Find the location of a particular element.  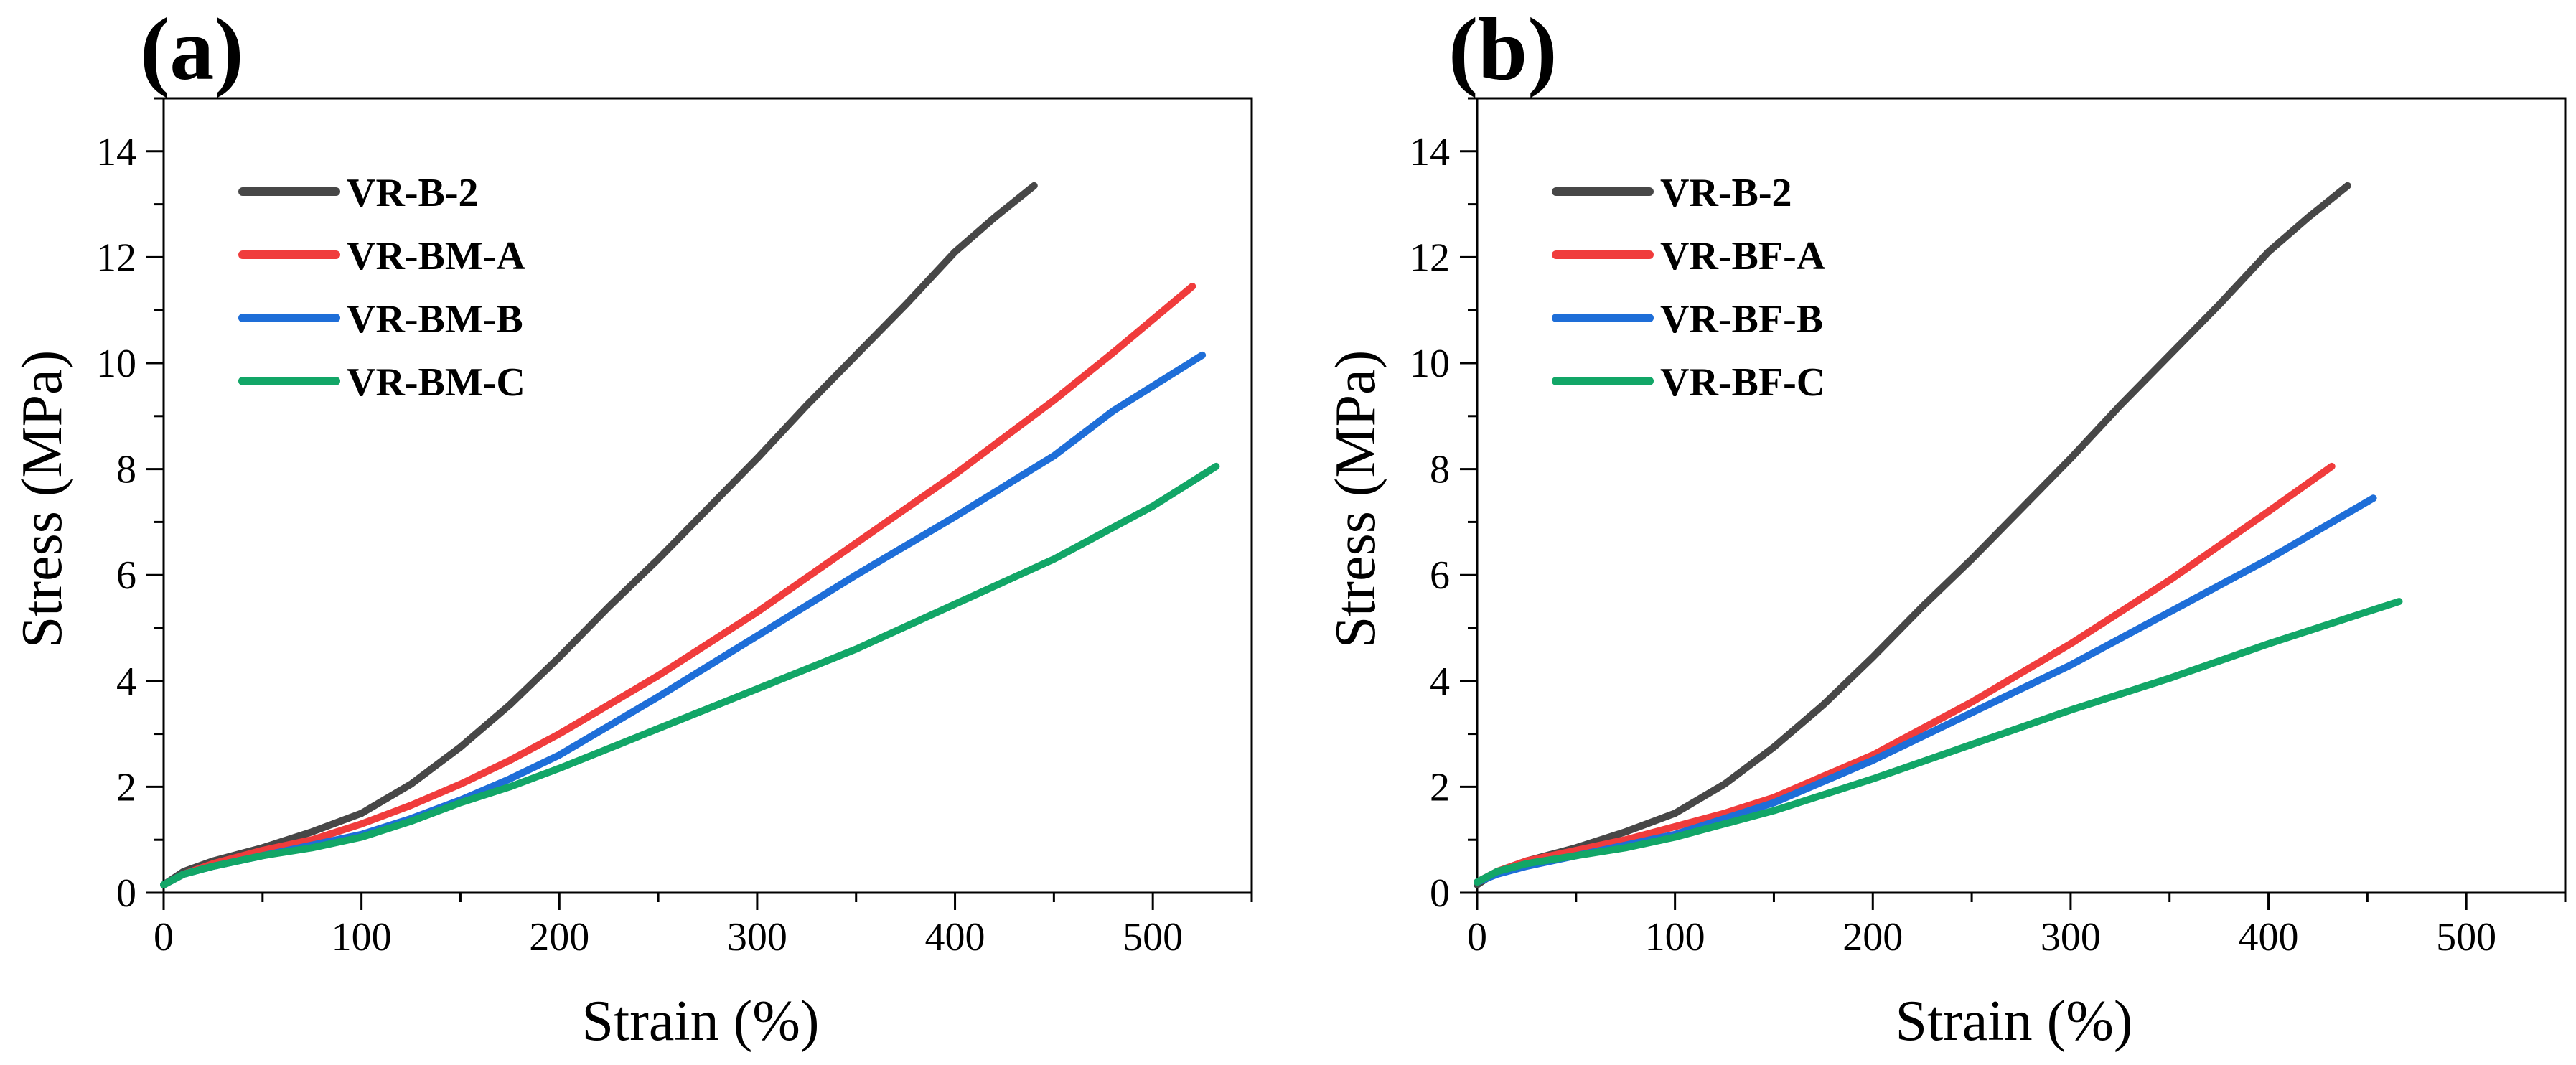

legend-label-vr-bm-c: VR-BM-C is located at coordinates (436, 382).